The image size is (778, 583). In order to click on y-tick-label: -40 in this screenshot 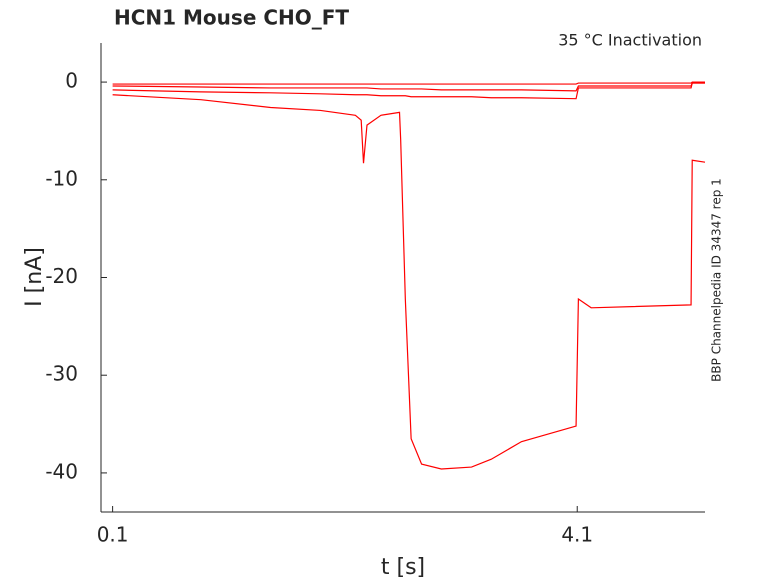, I will do `click(61, 471)`.